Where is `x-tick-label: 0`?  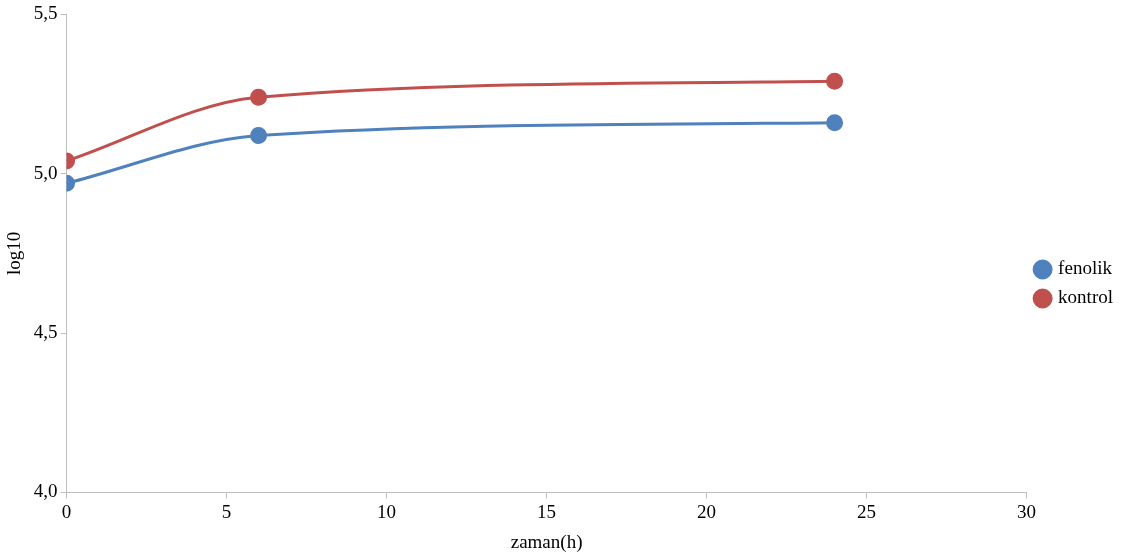
x-tick-label: 0 is located at coordinates (66, 511).